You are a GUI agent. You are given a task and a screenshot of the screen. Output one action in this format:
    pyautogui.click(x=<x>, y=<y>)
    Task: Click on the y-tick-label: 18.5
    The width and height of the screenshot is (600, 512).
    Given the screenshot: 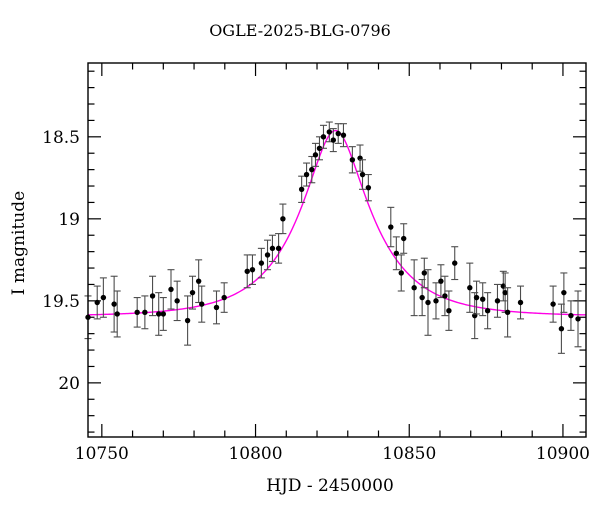 What is the action you would take?
    pyautogui.click(x=61, y=138)
    